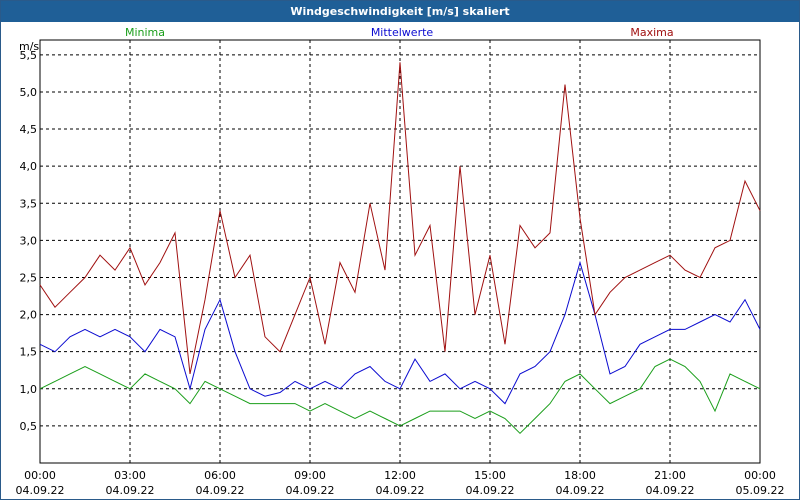  I want to click on x-tick-time: 15:00, so click(490, 475).